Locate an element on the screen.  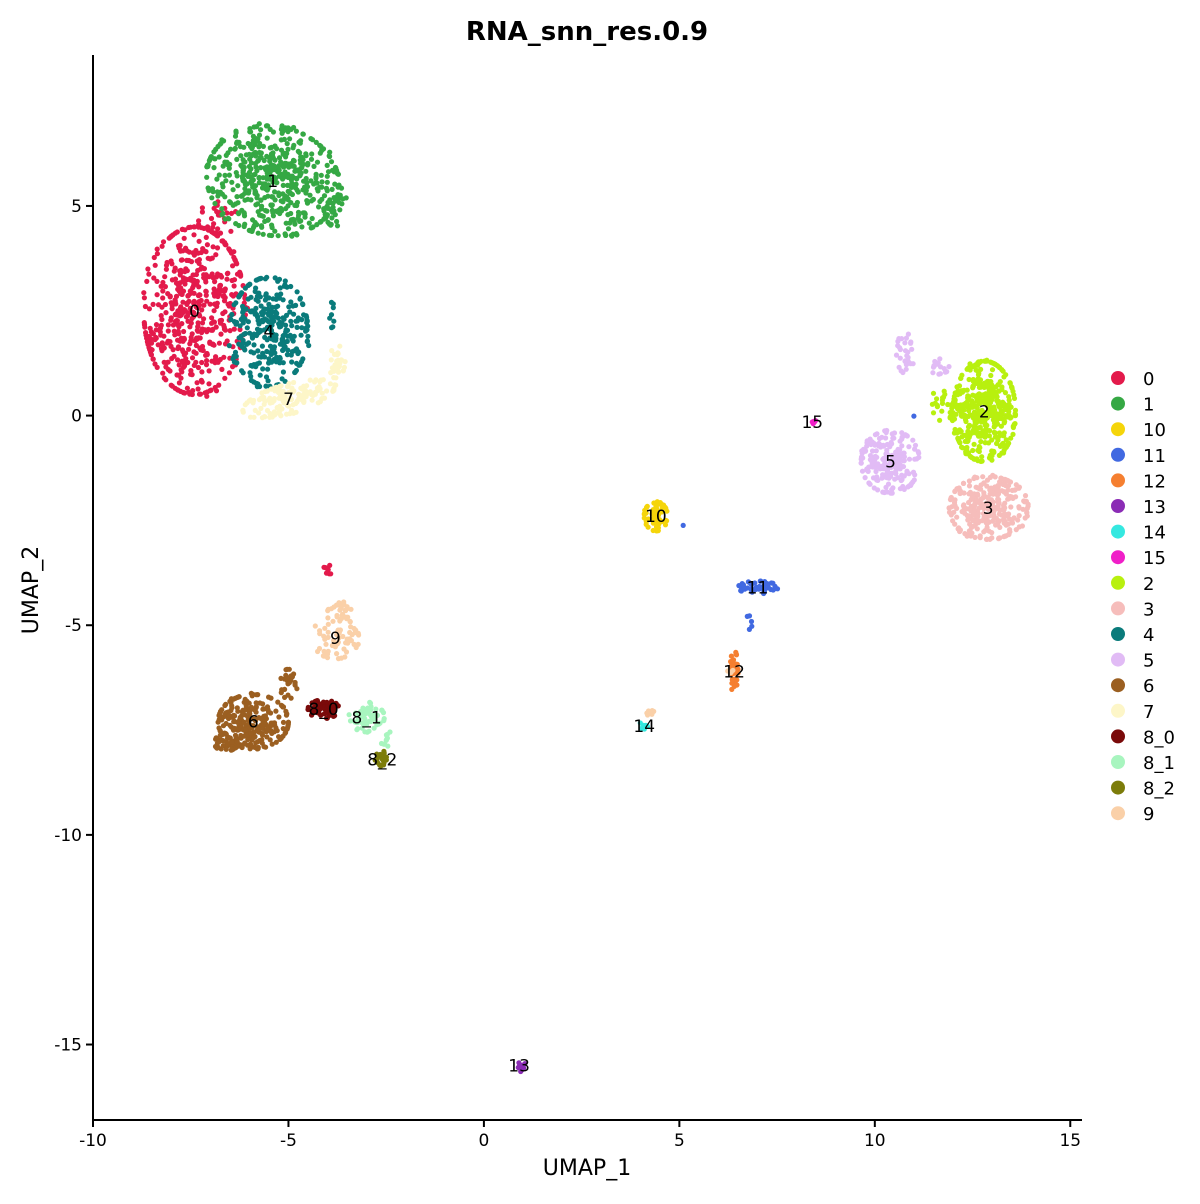
cluster-label-2: 2 is located at coordinates (984, 412).